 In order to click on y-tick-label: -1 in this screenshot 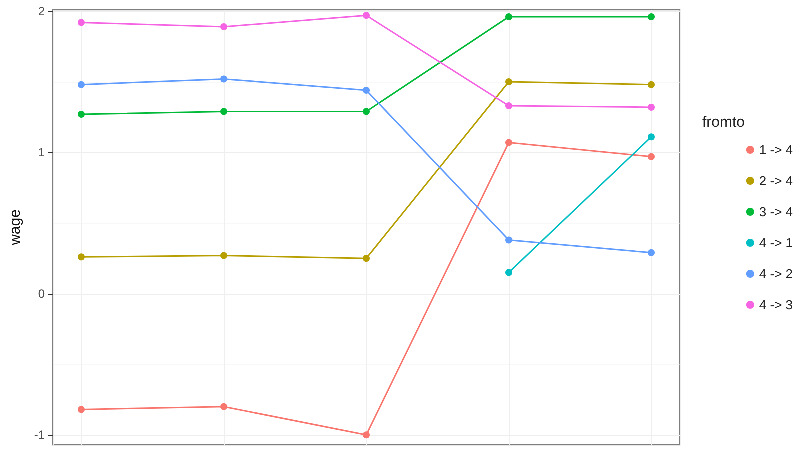, I will do `click(40, 435)`.